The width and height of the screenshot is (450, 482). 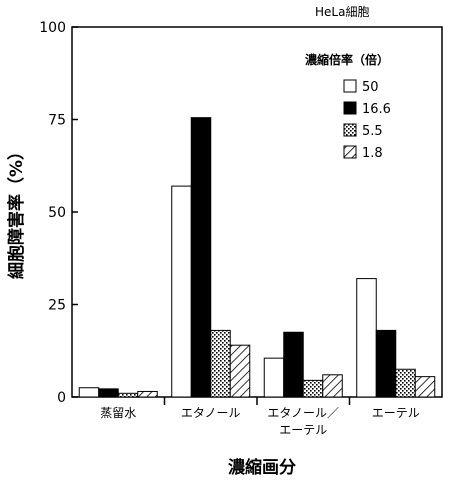 I want to click on legend-label: 50, so click(x=370, y=87).